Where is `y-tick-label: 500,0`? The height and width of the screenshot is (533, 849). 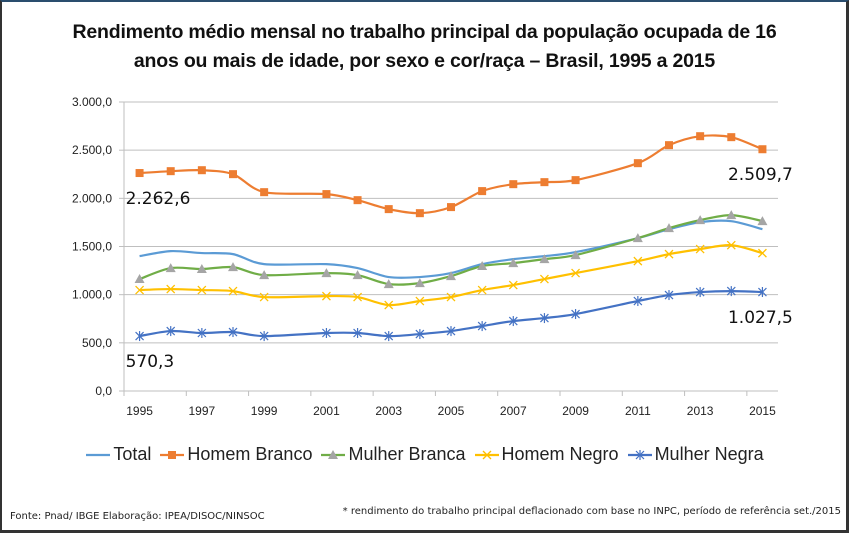
y-tick-label: 500,0 is located at coordinates (97, 343).